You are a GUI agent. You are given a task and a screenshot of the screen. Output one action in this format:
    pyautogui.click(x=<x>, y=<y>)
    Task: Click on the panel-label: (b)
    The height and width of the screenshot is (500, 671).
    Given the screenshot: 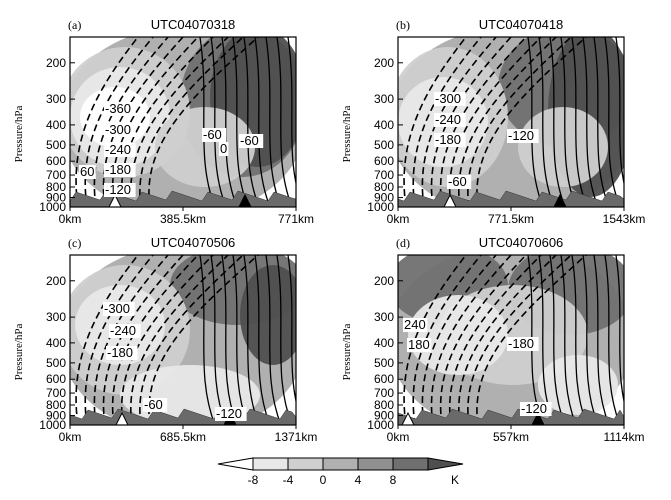 What is the action you would take?
    pyautogui.click(x=403, y=25)
    